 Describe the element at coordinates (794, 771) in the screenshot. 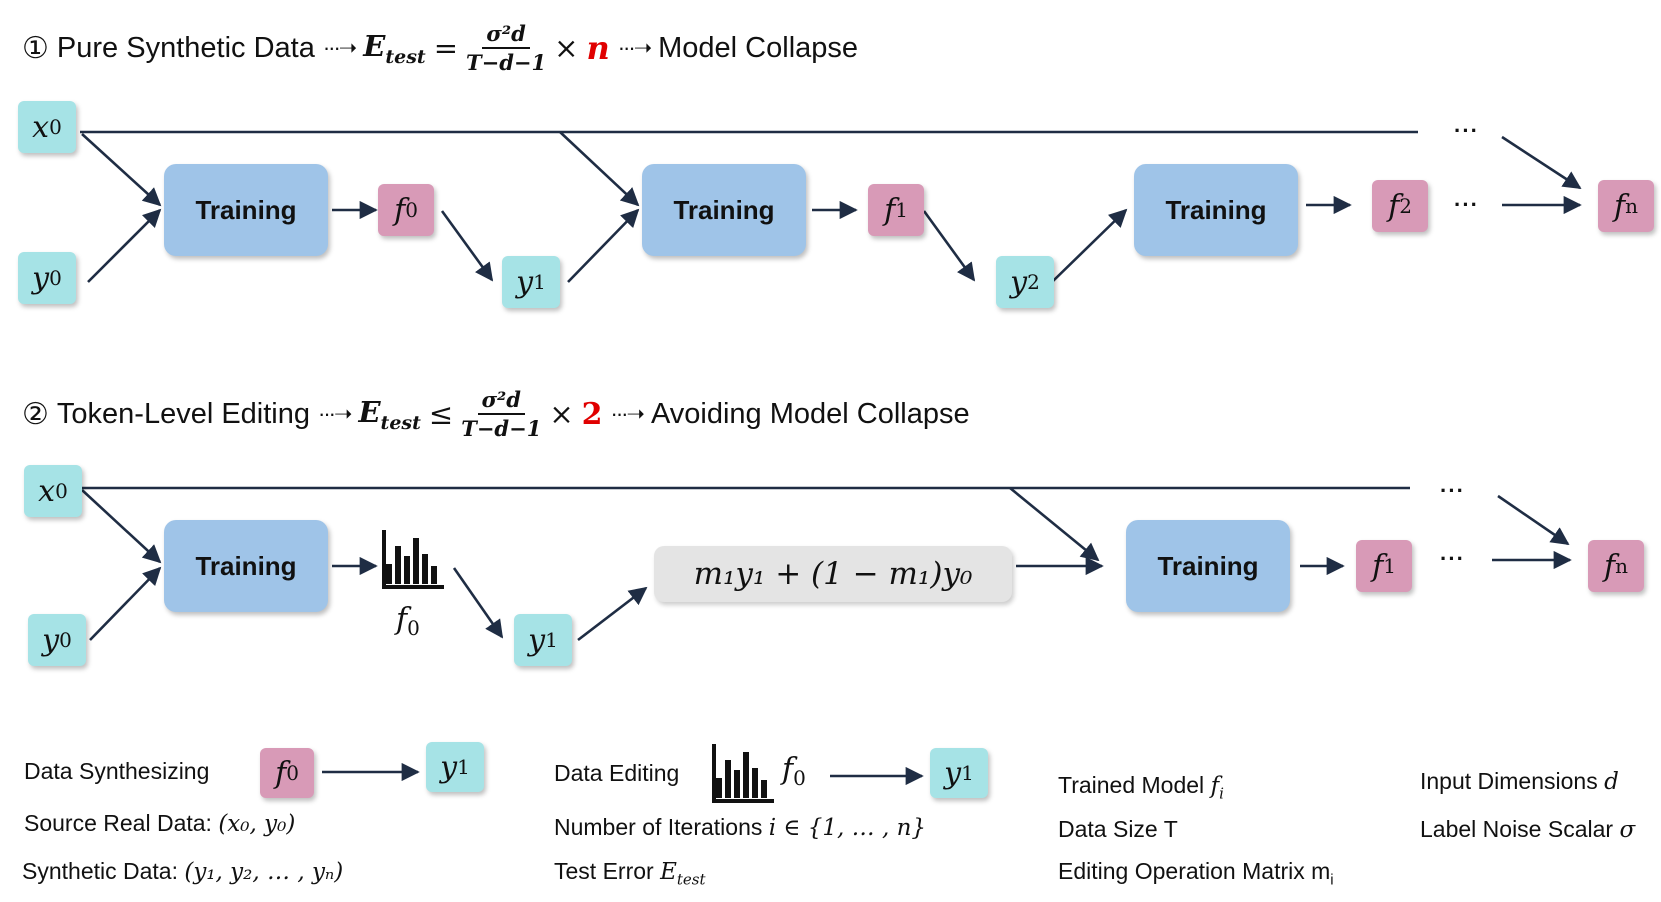

I see `legend-label-f0: f0` at that location.